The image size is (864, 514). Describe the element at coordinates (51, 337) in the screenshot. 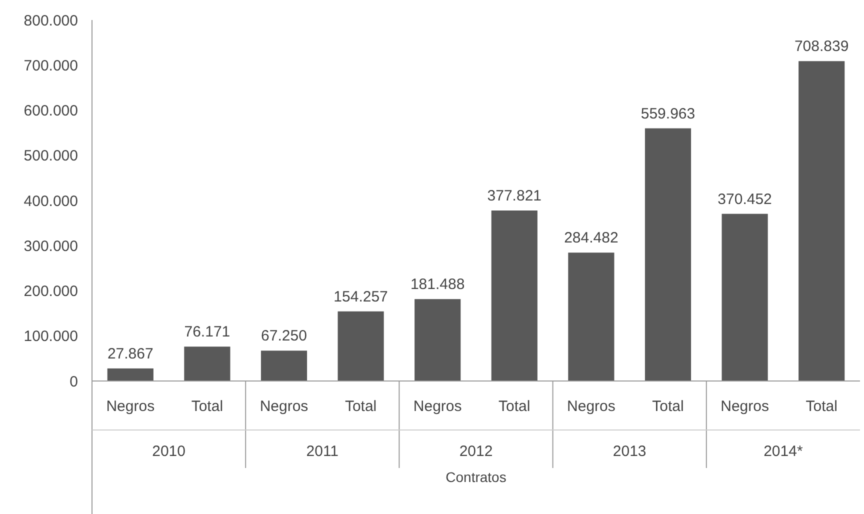

I see `y-tick-label: 100.000` at that location.